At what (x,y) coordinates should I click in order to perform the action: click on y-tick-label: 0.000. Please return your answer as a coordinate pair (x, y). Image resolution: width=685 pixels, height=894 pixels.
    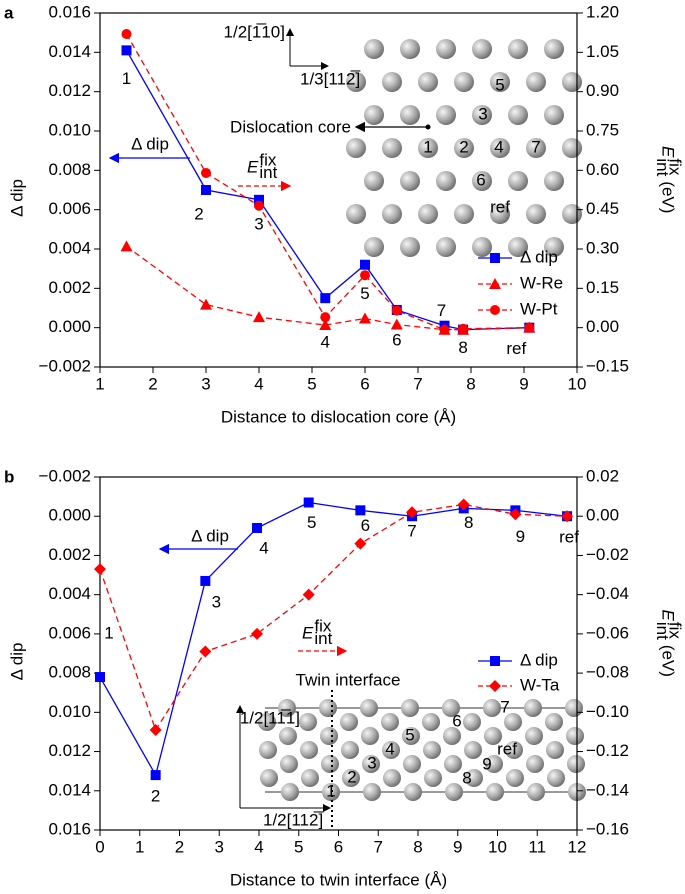
    Looking at the image, I should click on (69, 326).